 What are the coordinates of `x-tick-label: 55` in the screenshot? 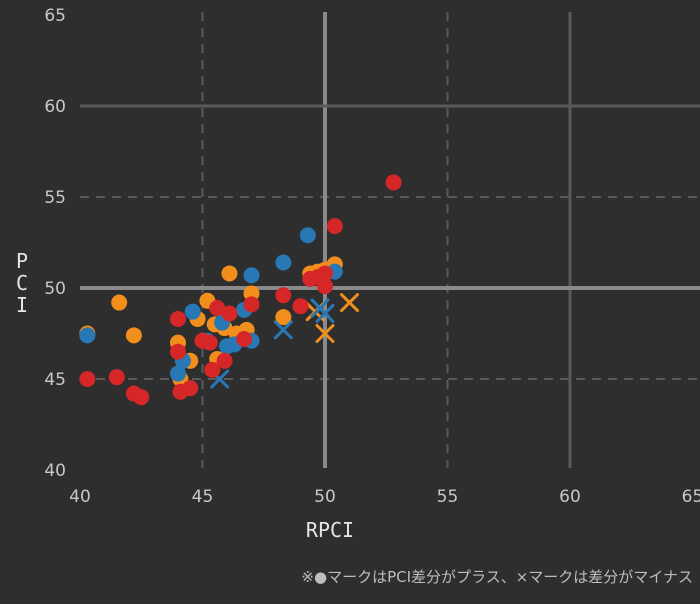 It's located at (448, 497).